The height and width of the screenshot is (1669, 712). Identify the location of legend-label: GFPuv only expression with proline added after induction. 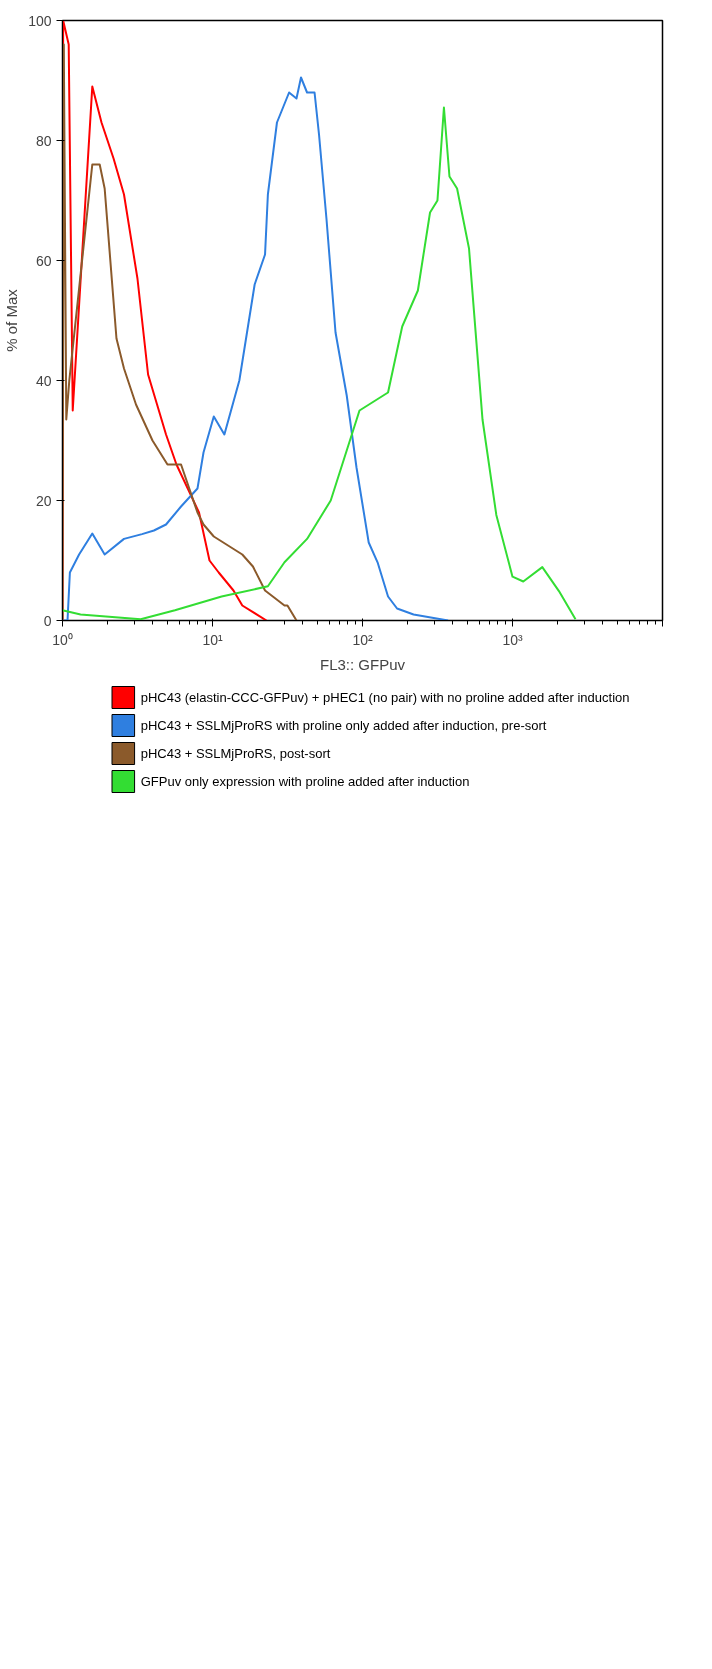
(305, 781).